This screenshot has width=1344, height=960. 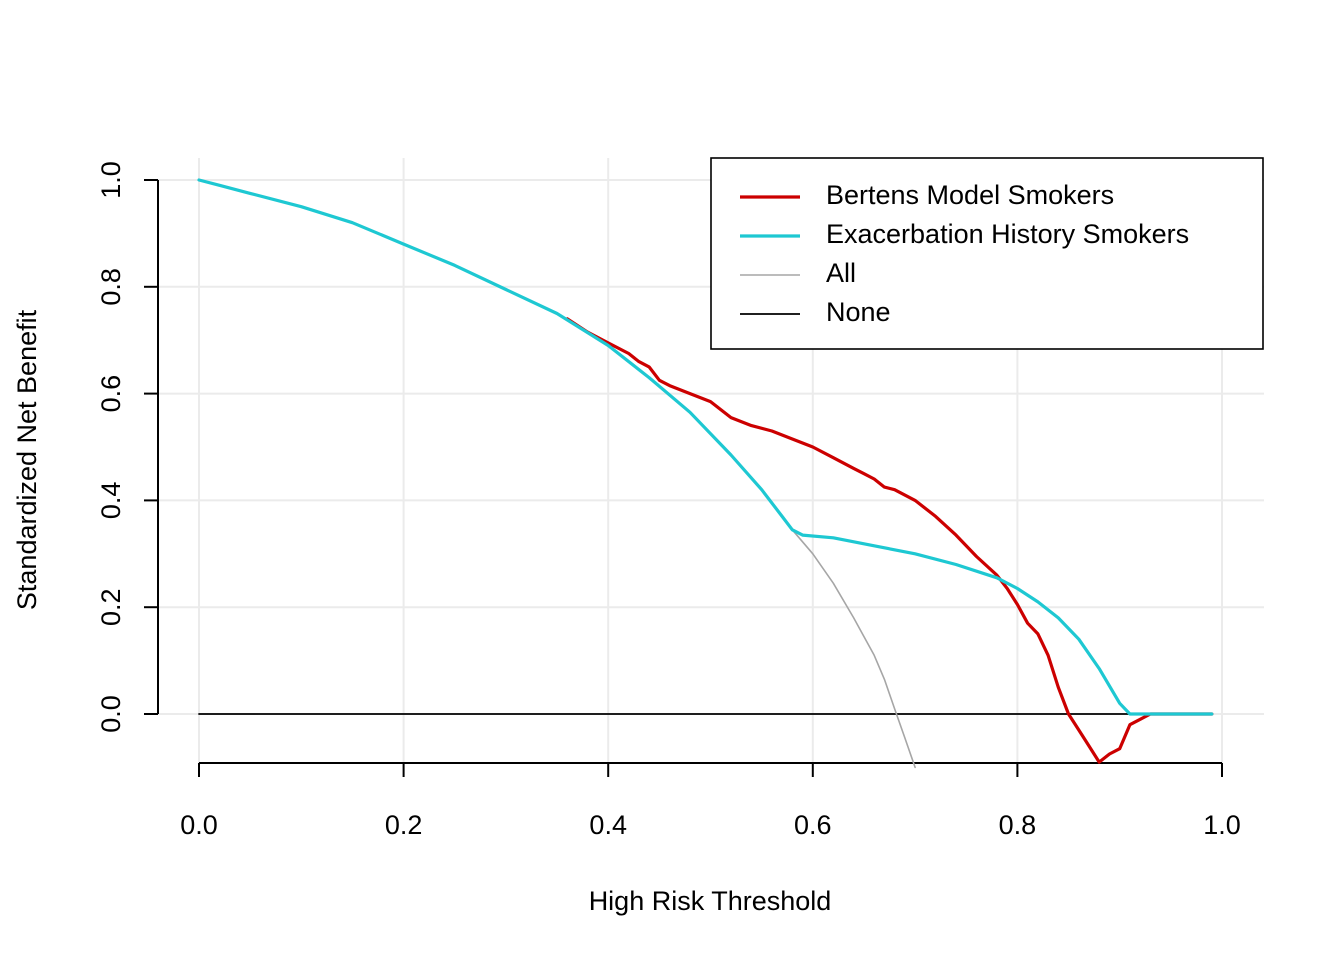 I want to click on legend-box, so click(x=987, y=253).